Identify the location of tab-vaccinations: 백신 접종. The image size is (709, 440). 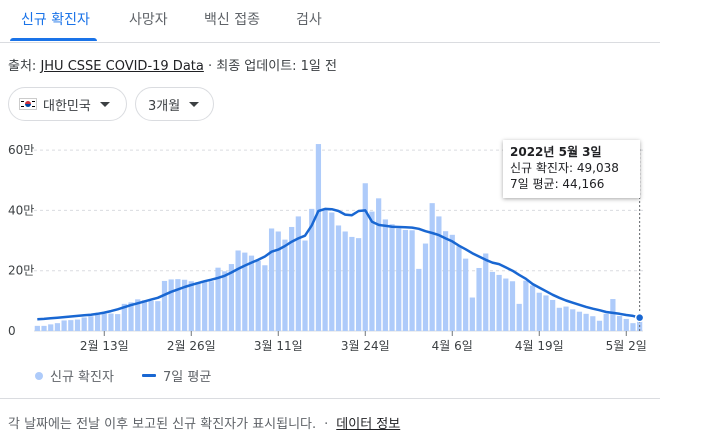
(232, 20).